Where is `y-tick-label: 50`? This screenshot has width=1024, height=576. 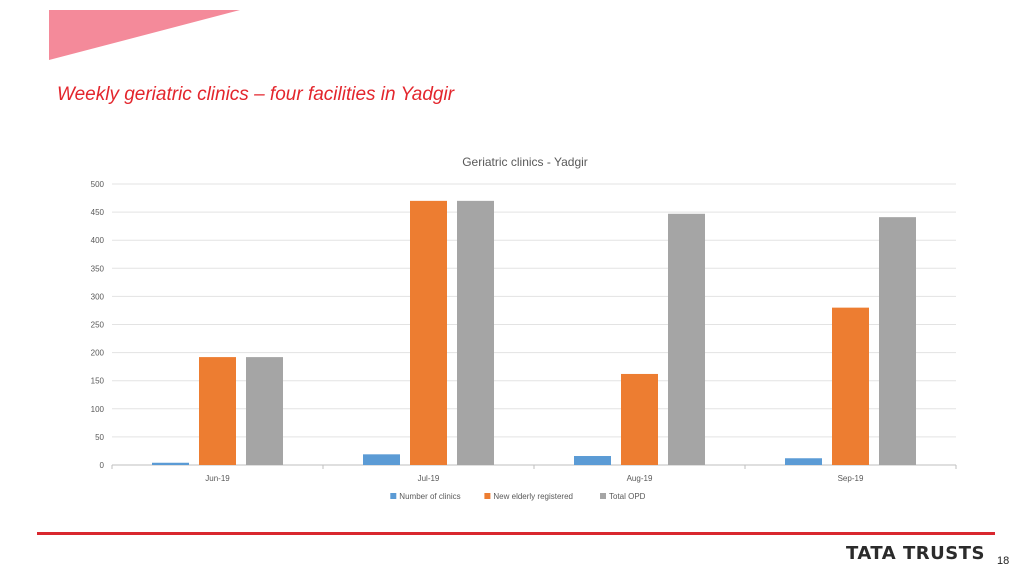
y-tick-label: 50 is located at coordinates (99, 437).